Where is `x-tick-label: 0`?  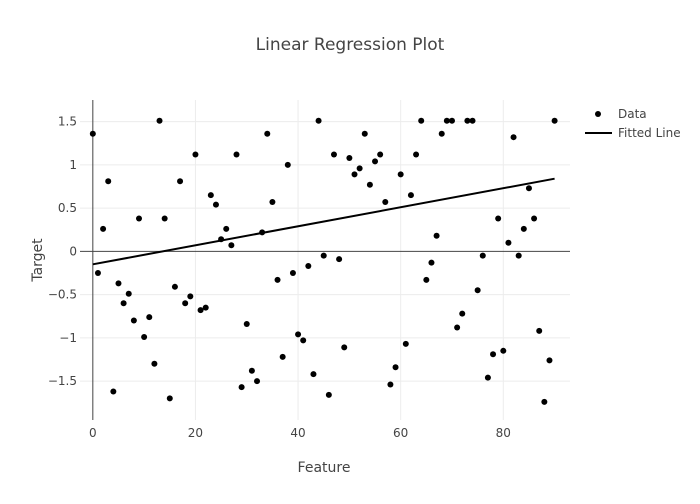
x-tick-label: 0 is located at coordinates (93, 433).